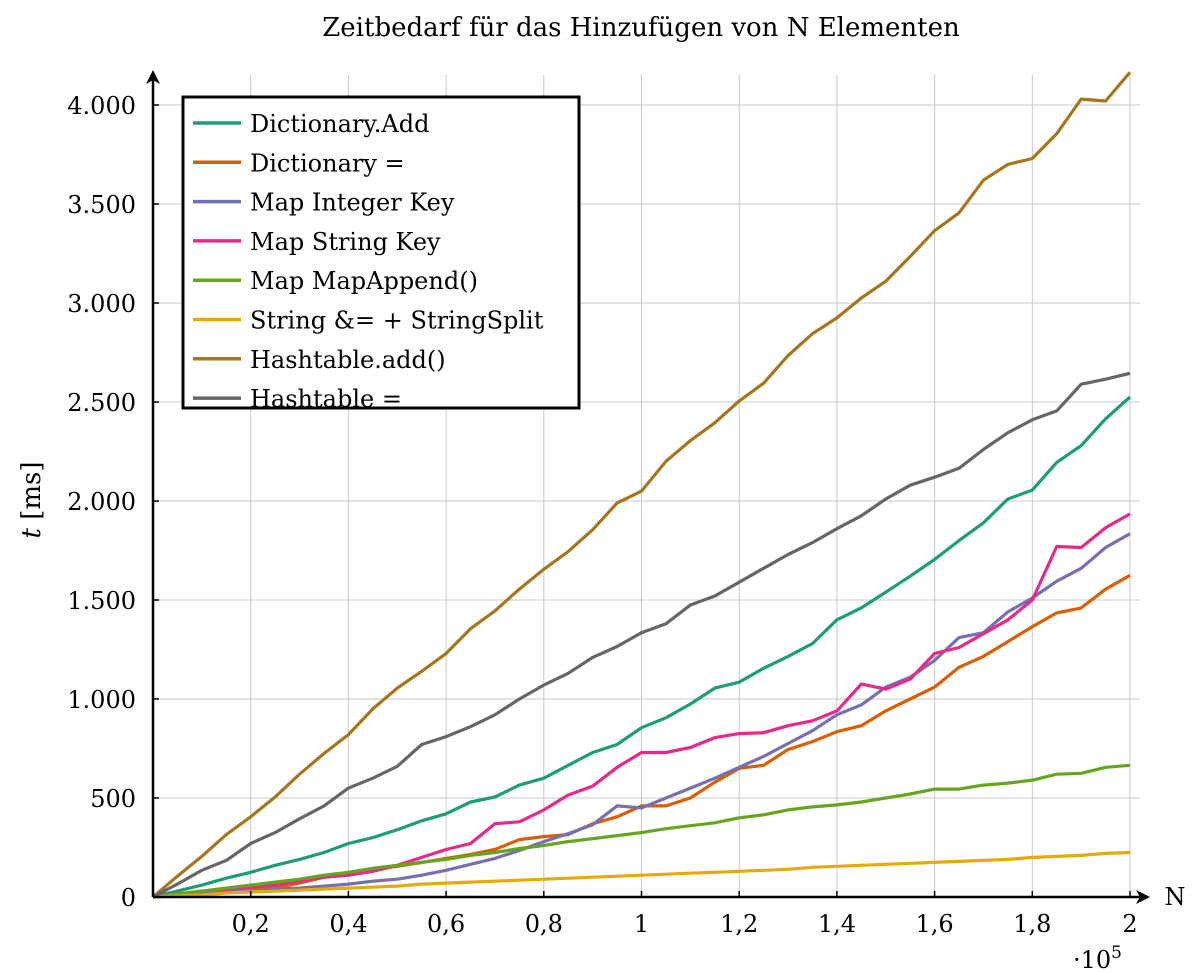 The height and width of the screenshot is (973, 1198). Describe the element at coordinates (128, 898) in the screenshot. I see `y-tick-label: 0` at that location.